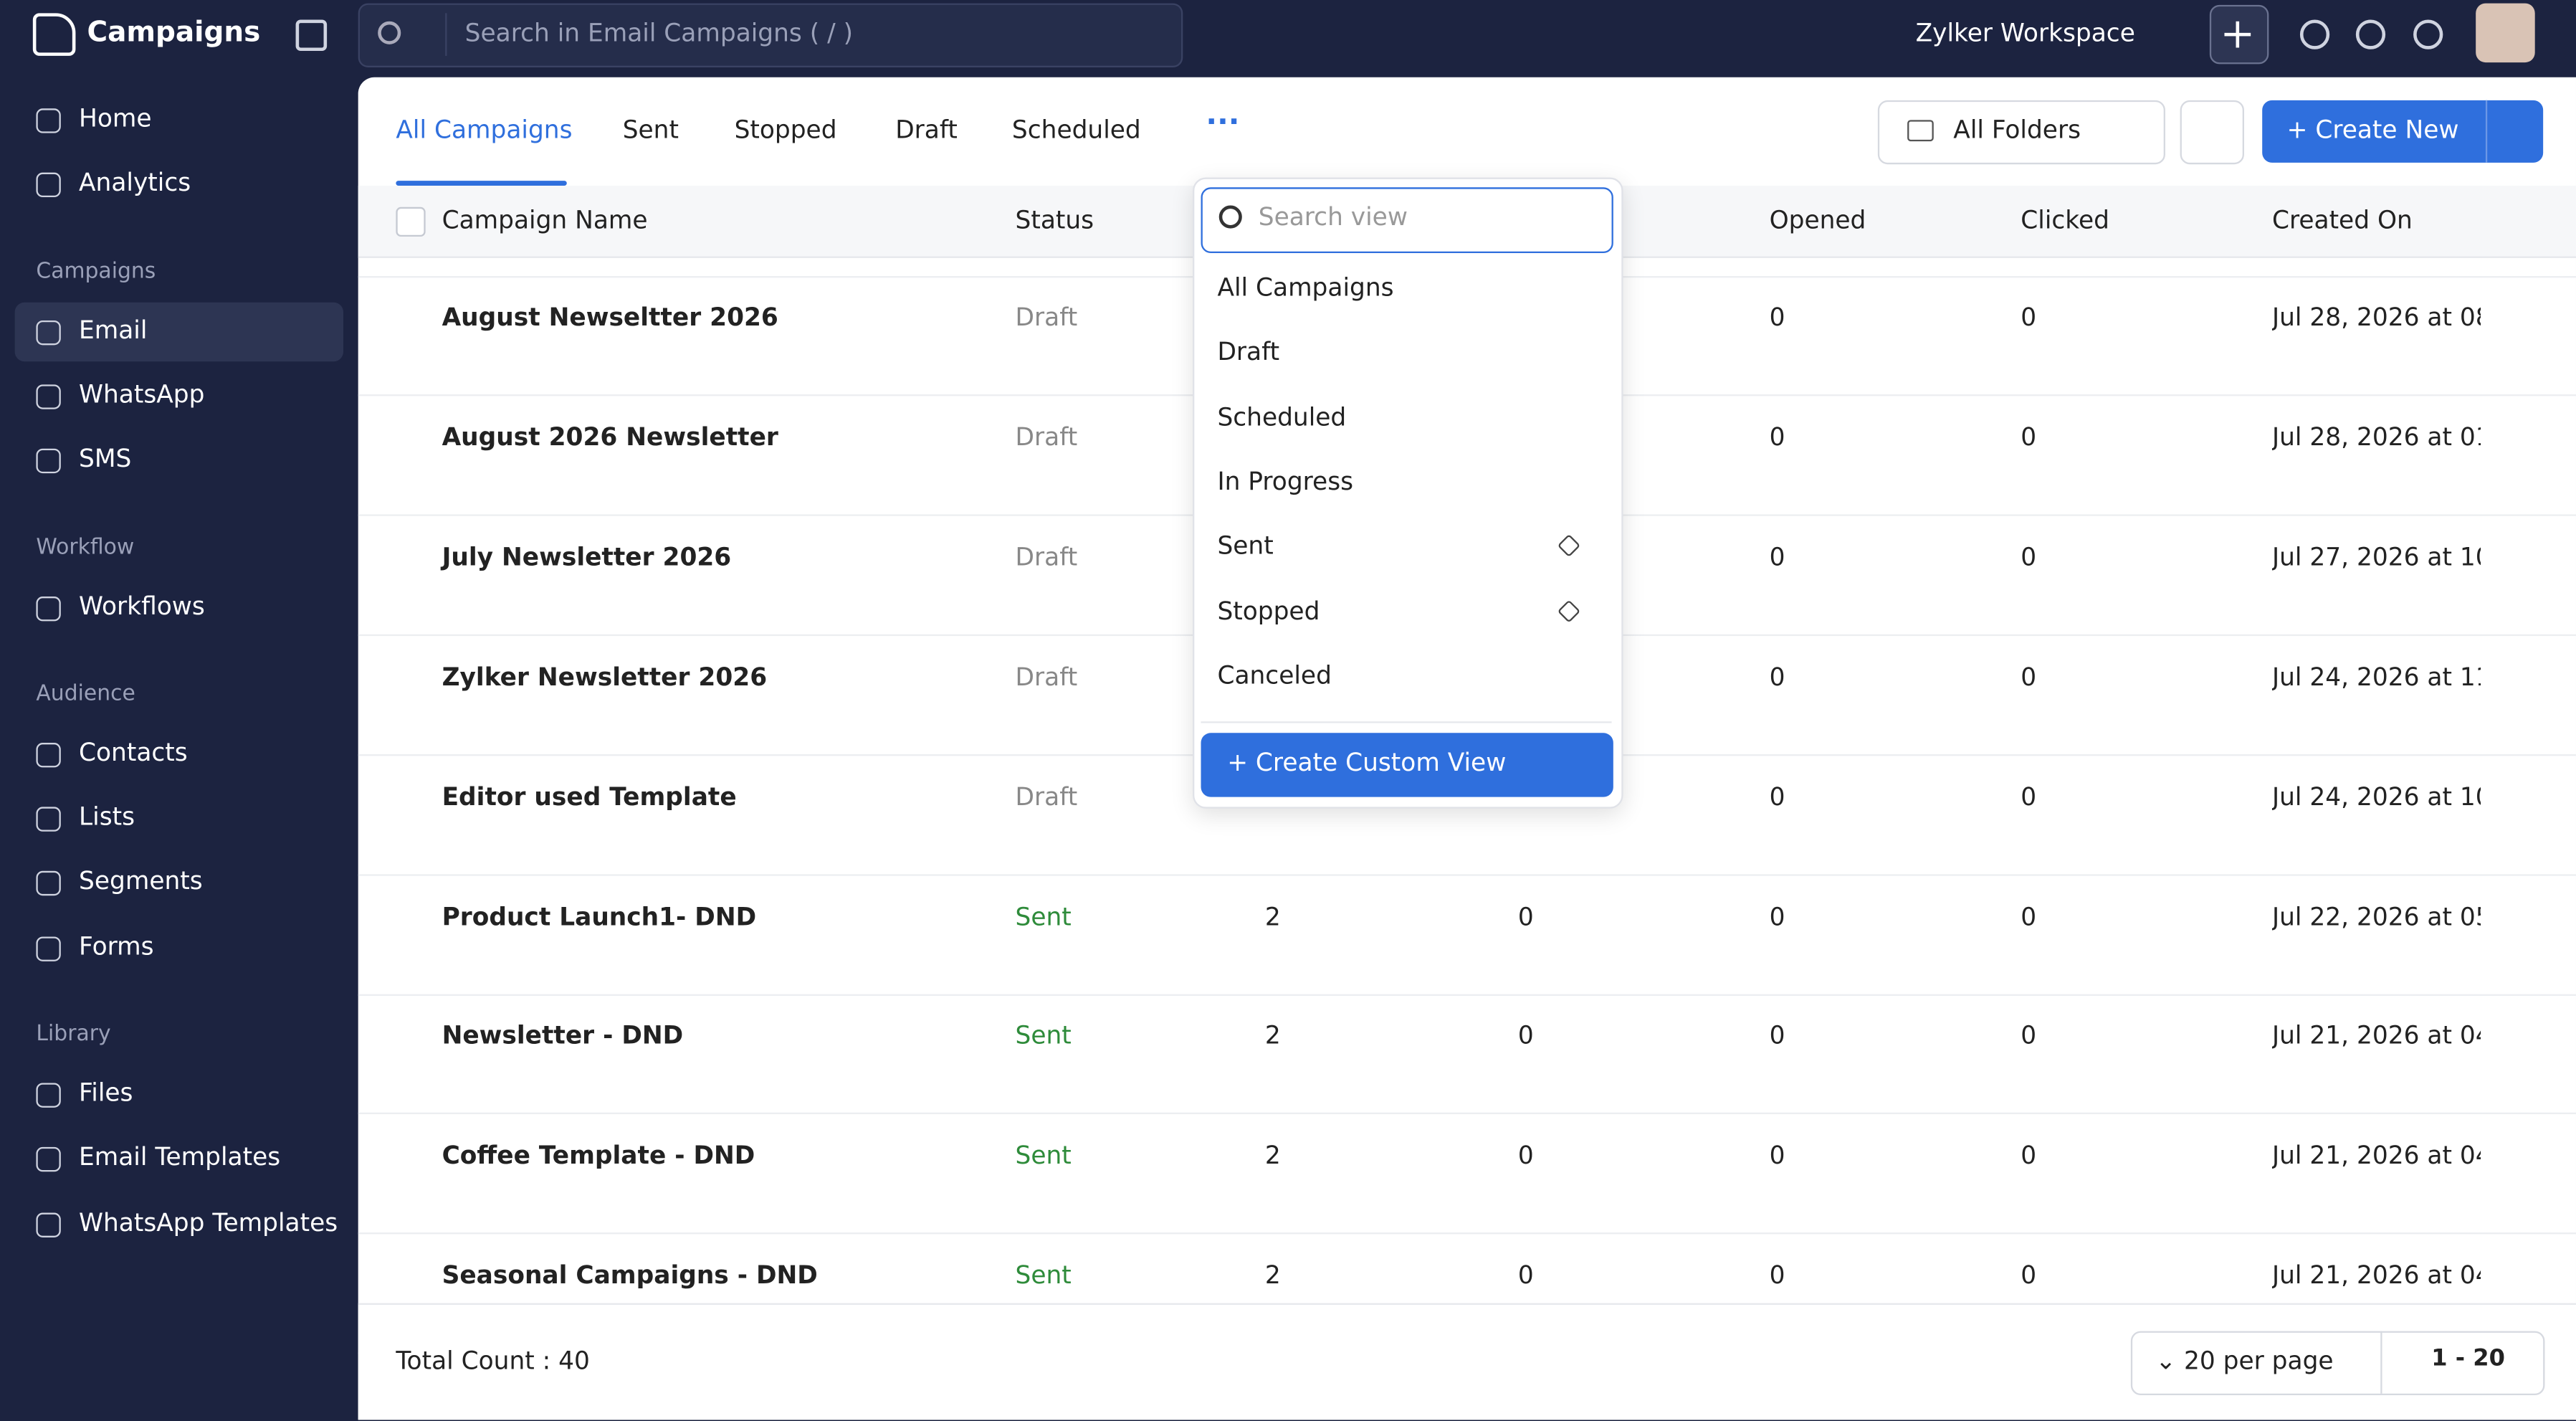 This screenshot has height=1421, width=2576. What do you see at coordinates (1274, 675) in the screenshot?
I see `dropdown-item: Canceled` at bounding box center [1274, 675].